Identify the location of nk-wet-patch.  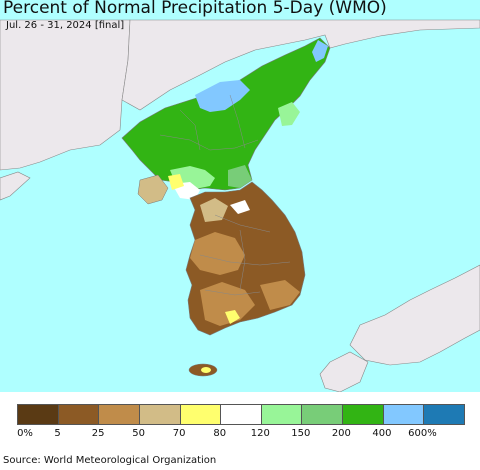
(222, 96).